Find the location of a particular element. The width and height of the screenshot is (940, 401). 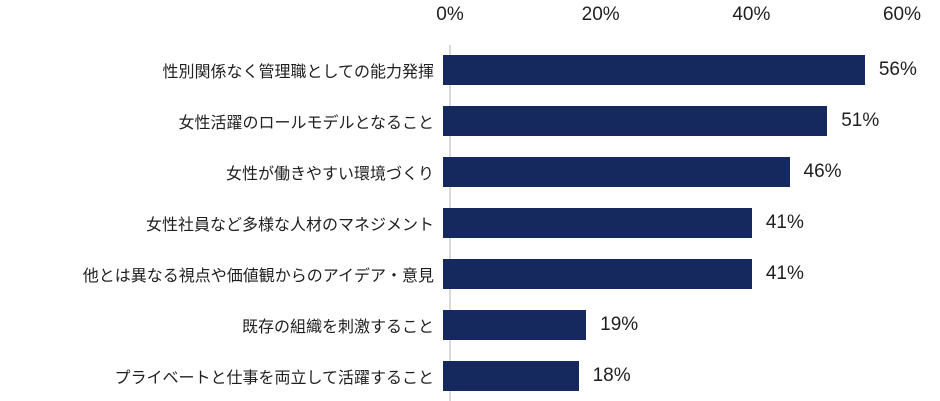

bar-track: 56% is located at coordinates (691, 70).